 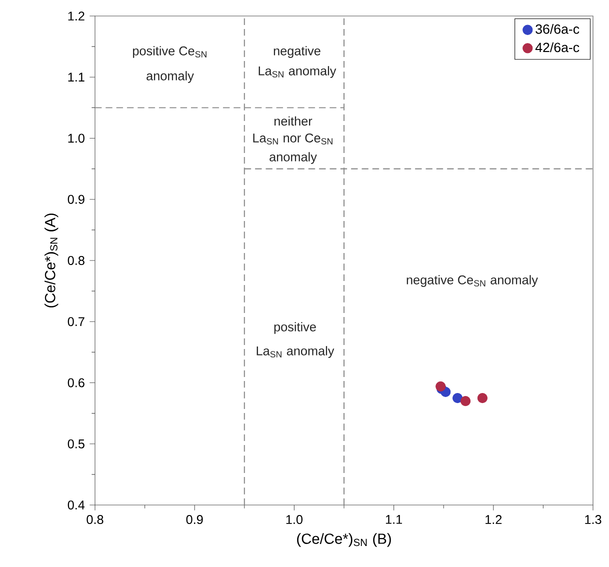 What do you see at coordinates (557, 47) in the screenshot?
I see `legend-label: 42/6a-c` at bounding box center [557, 47].